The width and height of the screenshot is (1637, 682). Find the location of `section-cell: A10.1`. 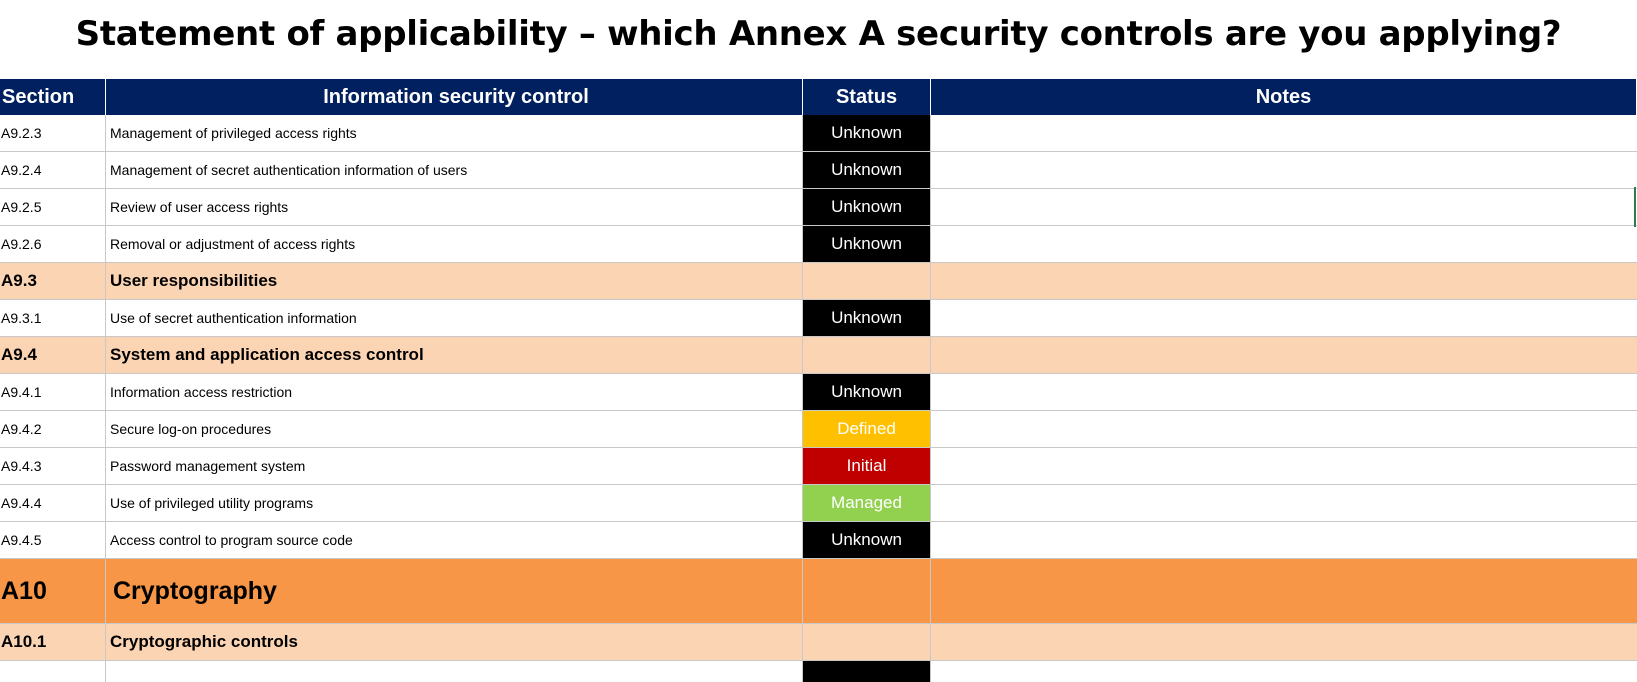

section-cell: A10.1 is located at coordinates (53, 642).